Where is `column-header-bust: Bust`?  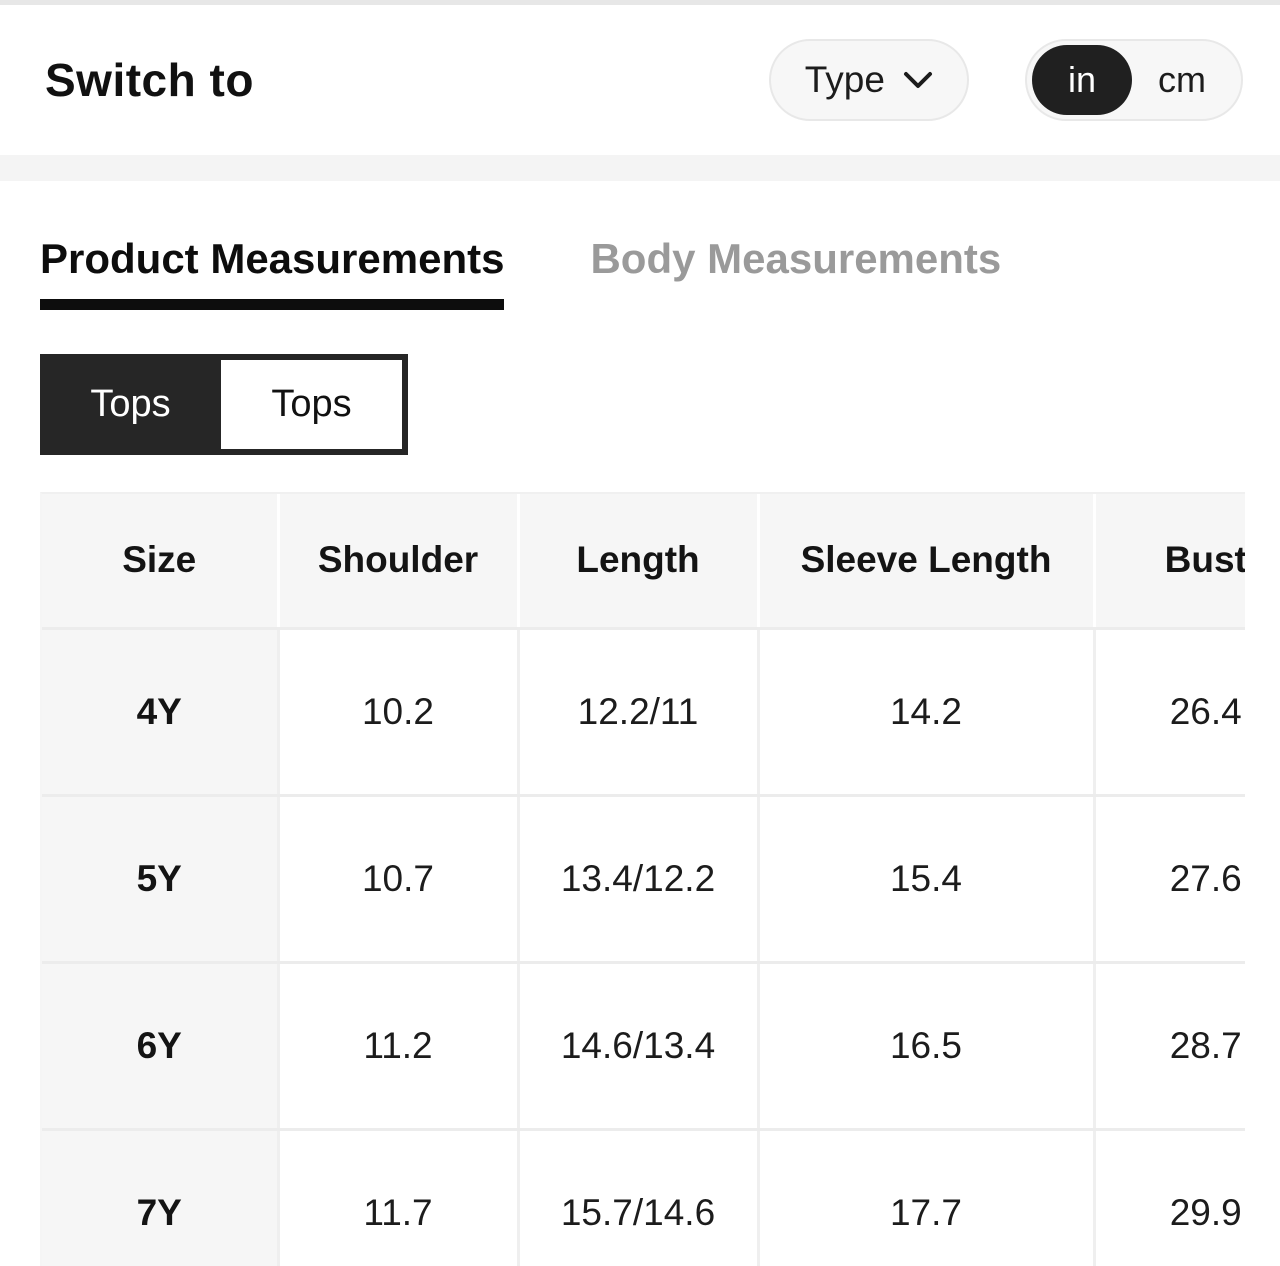
column-header-bust: Bust is located at coordinates (1169, 562).